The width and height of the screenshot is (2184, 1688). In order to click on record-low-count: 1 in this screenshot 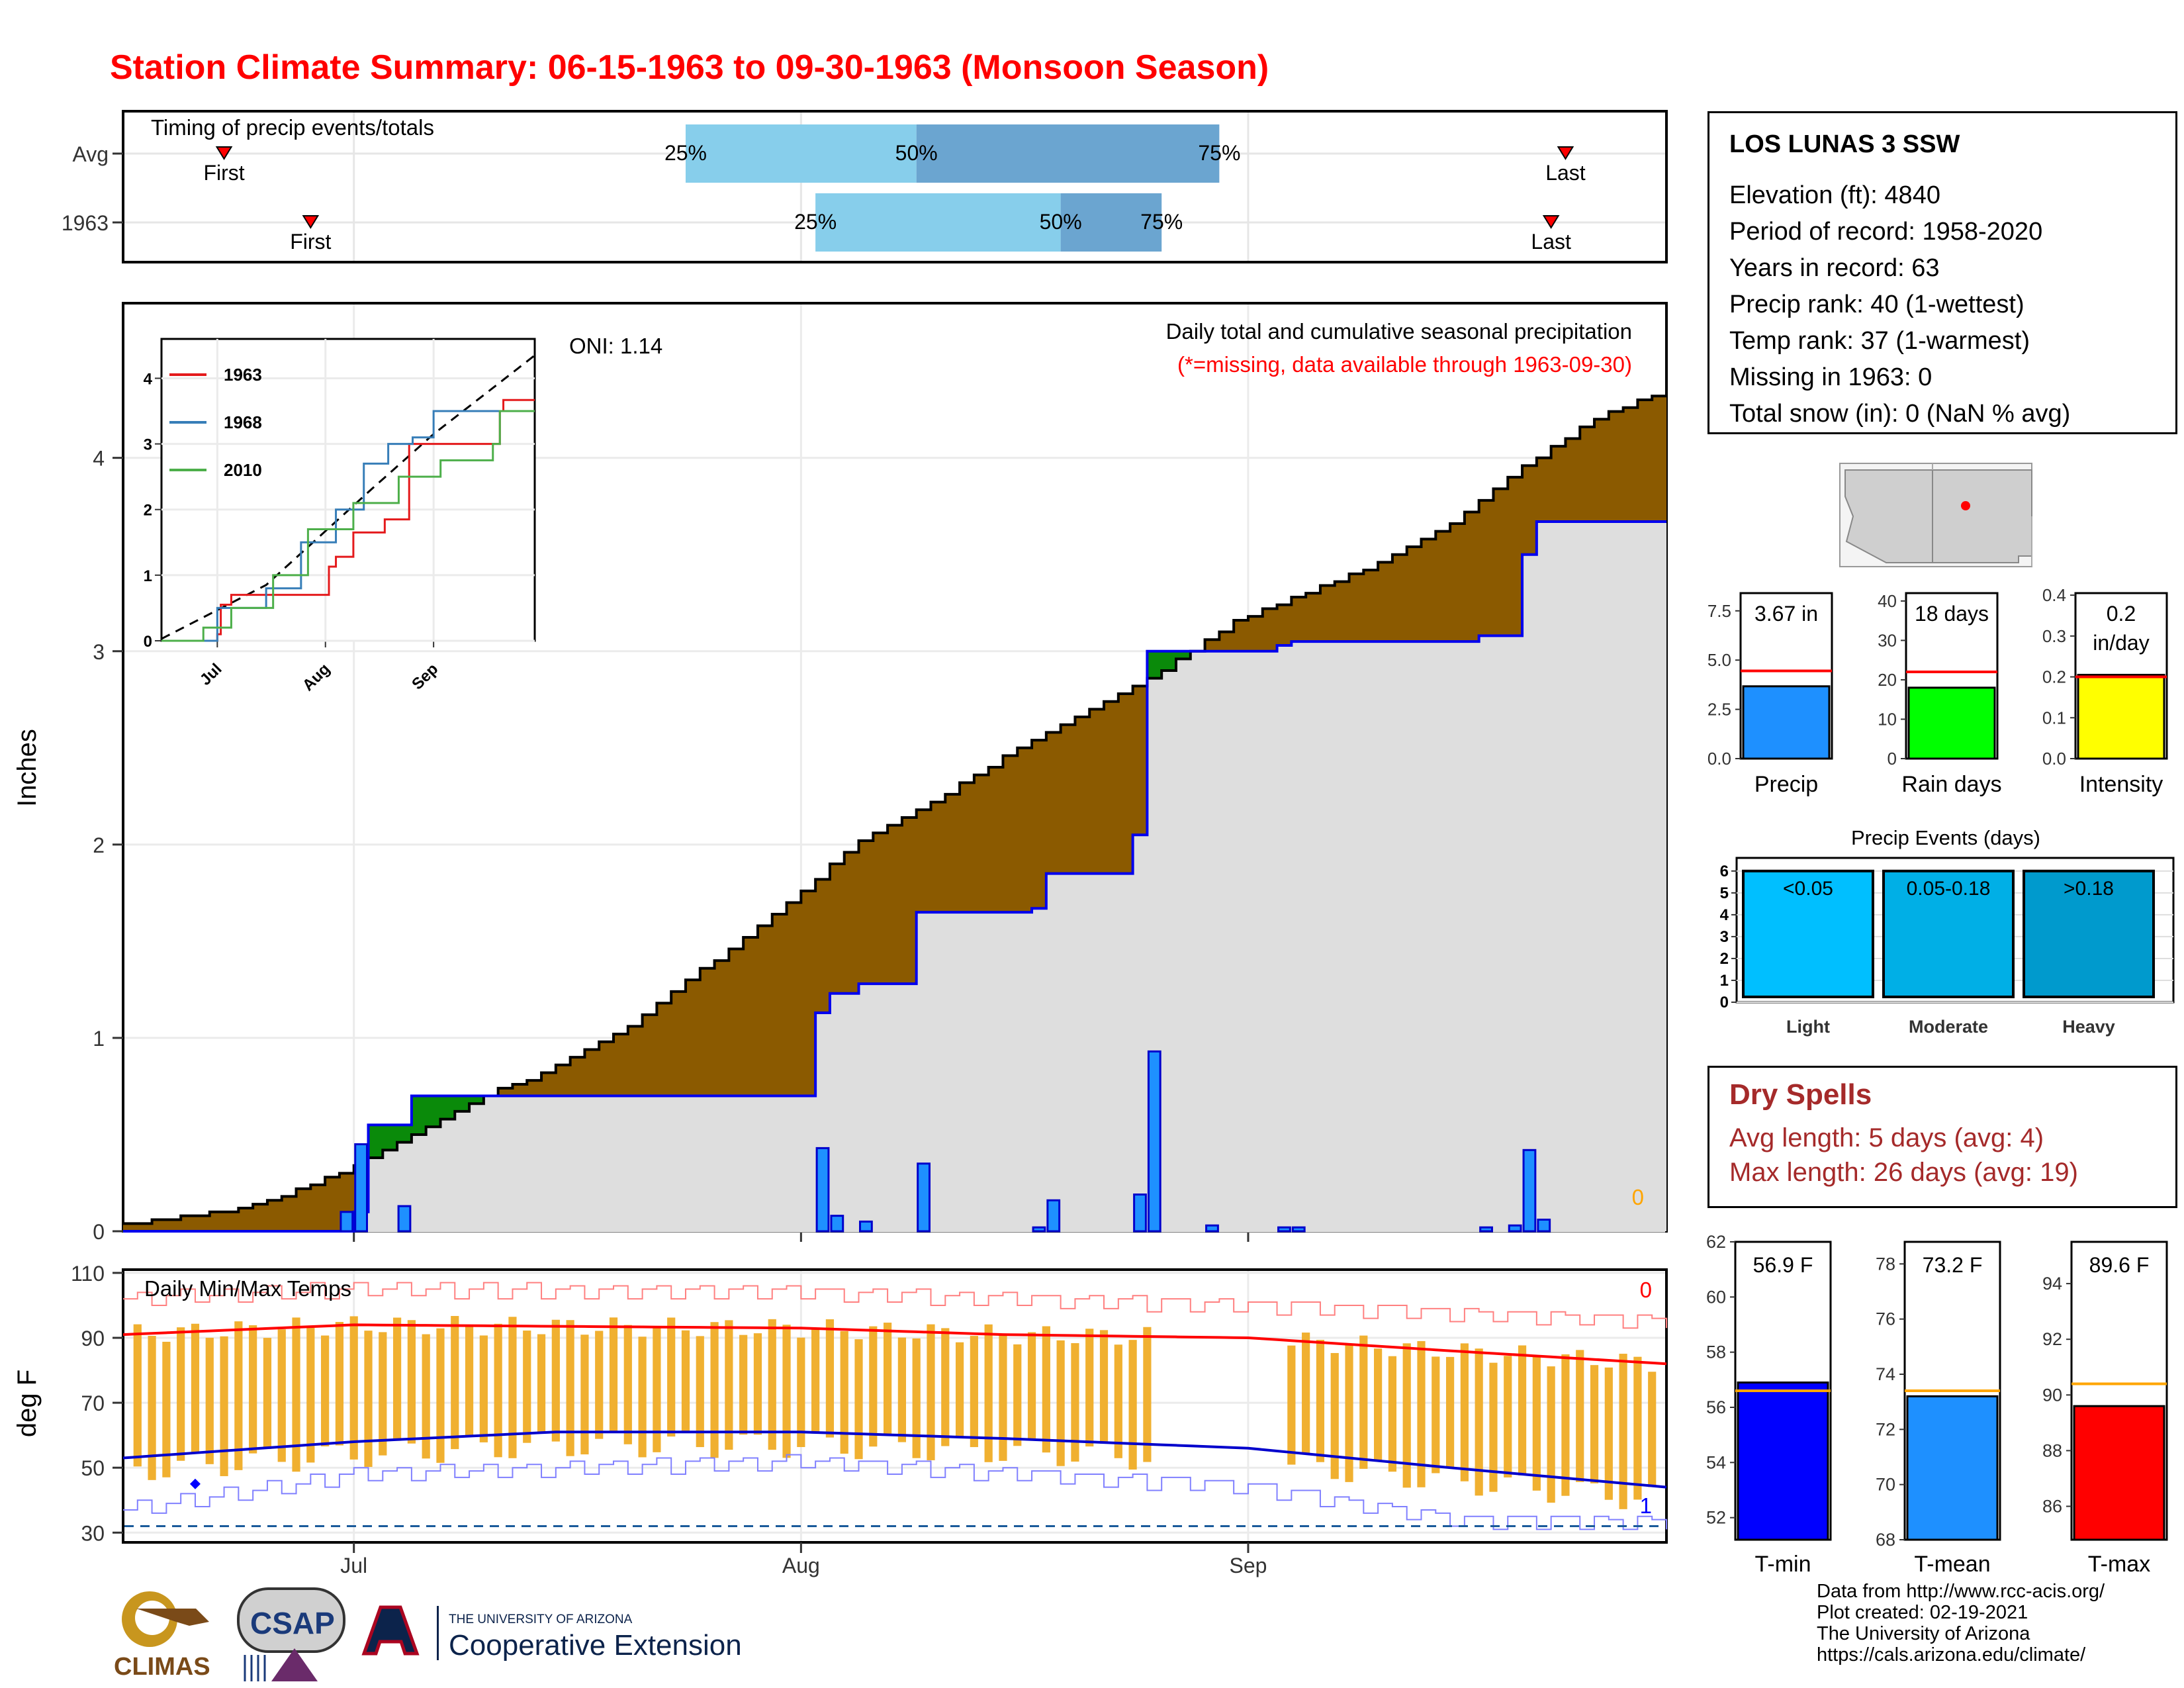, I will do `click(1646, 1505)`.